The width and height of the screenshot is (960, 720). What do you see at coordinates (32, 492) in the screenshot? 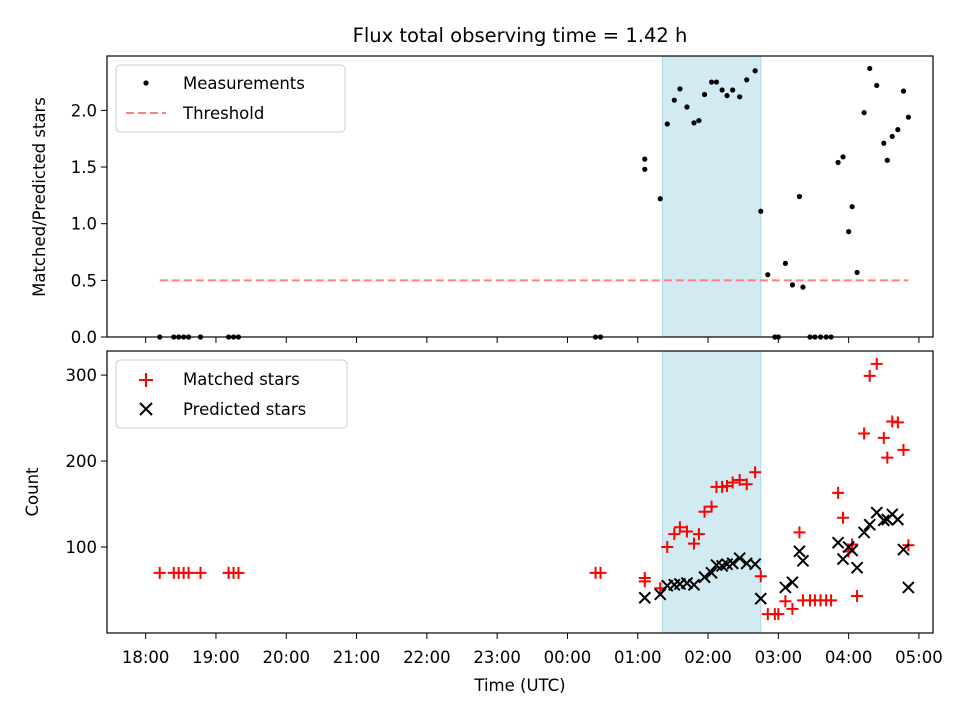
I see `bottom-y-axis-label: Count` at bounding box center [32, 492].